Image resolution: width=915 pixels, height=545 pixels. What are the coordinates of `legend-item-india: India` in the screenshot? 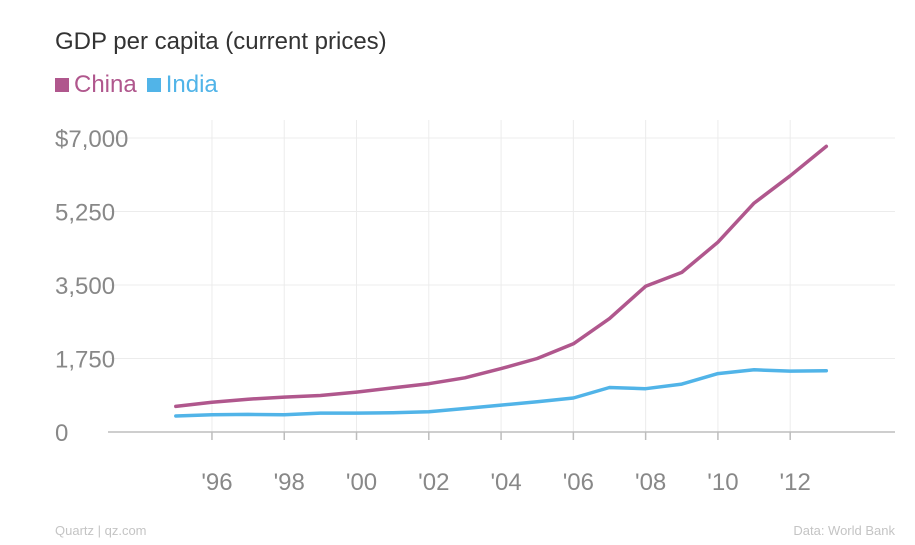 It's located at (182, 85).